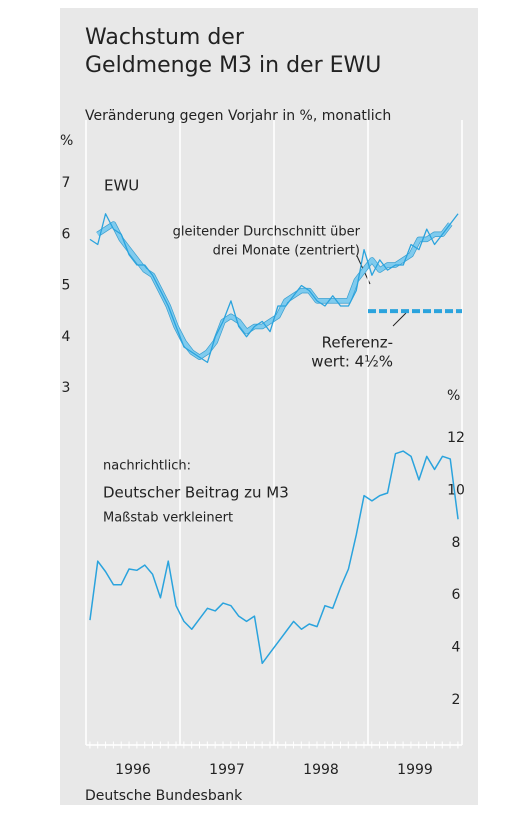 This screenshot has height=815, width=520. I want to click on y2-tick-label: 4, so click(456, 648).